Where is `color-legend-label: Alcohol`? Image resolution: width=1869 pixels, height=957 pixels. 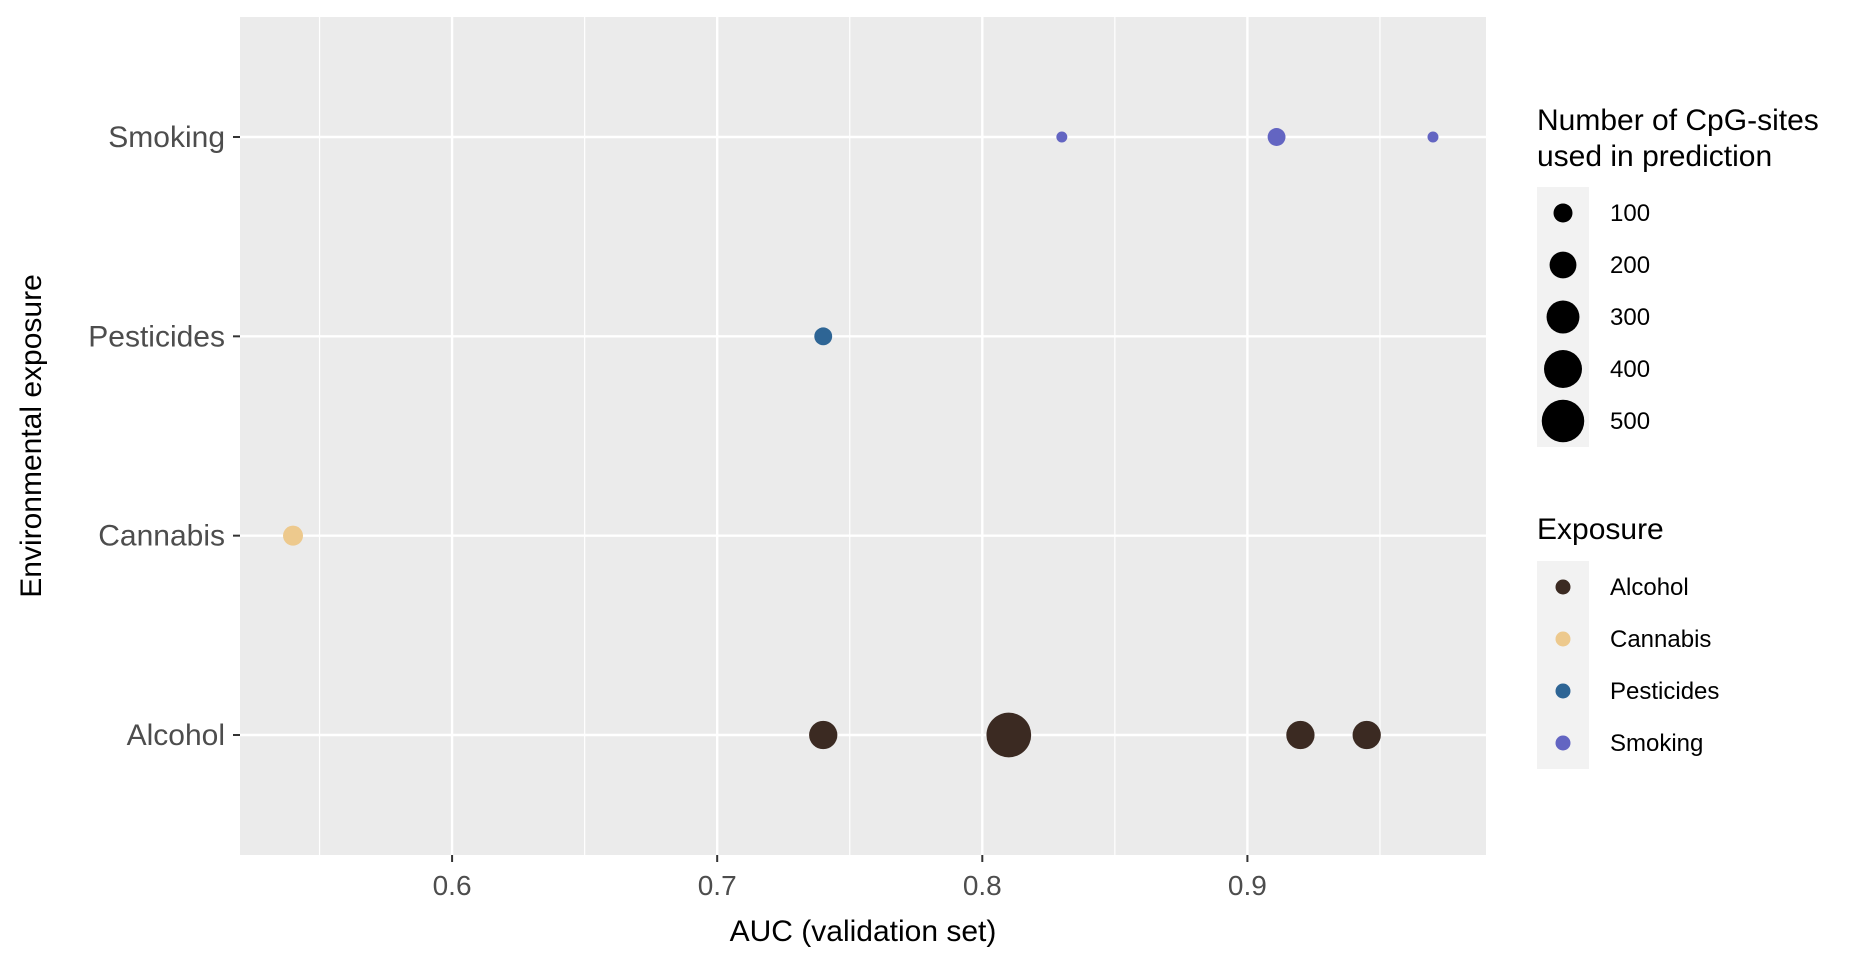 color-legend-label: Alcohol is located at coordinates (1649, 587).